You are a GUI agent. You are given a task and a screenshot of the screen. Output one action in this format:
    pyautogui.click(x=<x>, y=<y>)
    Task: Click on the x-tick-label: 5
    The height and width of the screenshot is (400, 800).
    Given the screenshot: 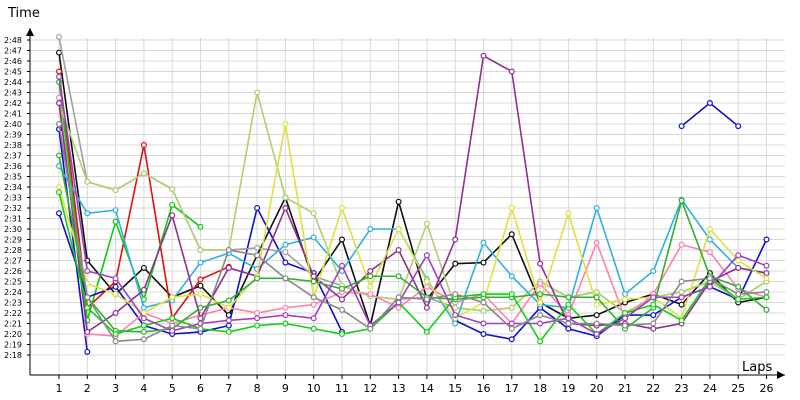 What is the action you would take?
    pyautogui.click(x=172, y=388)
    